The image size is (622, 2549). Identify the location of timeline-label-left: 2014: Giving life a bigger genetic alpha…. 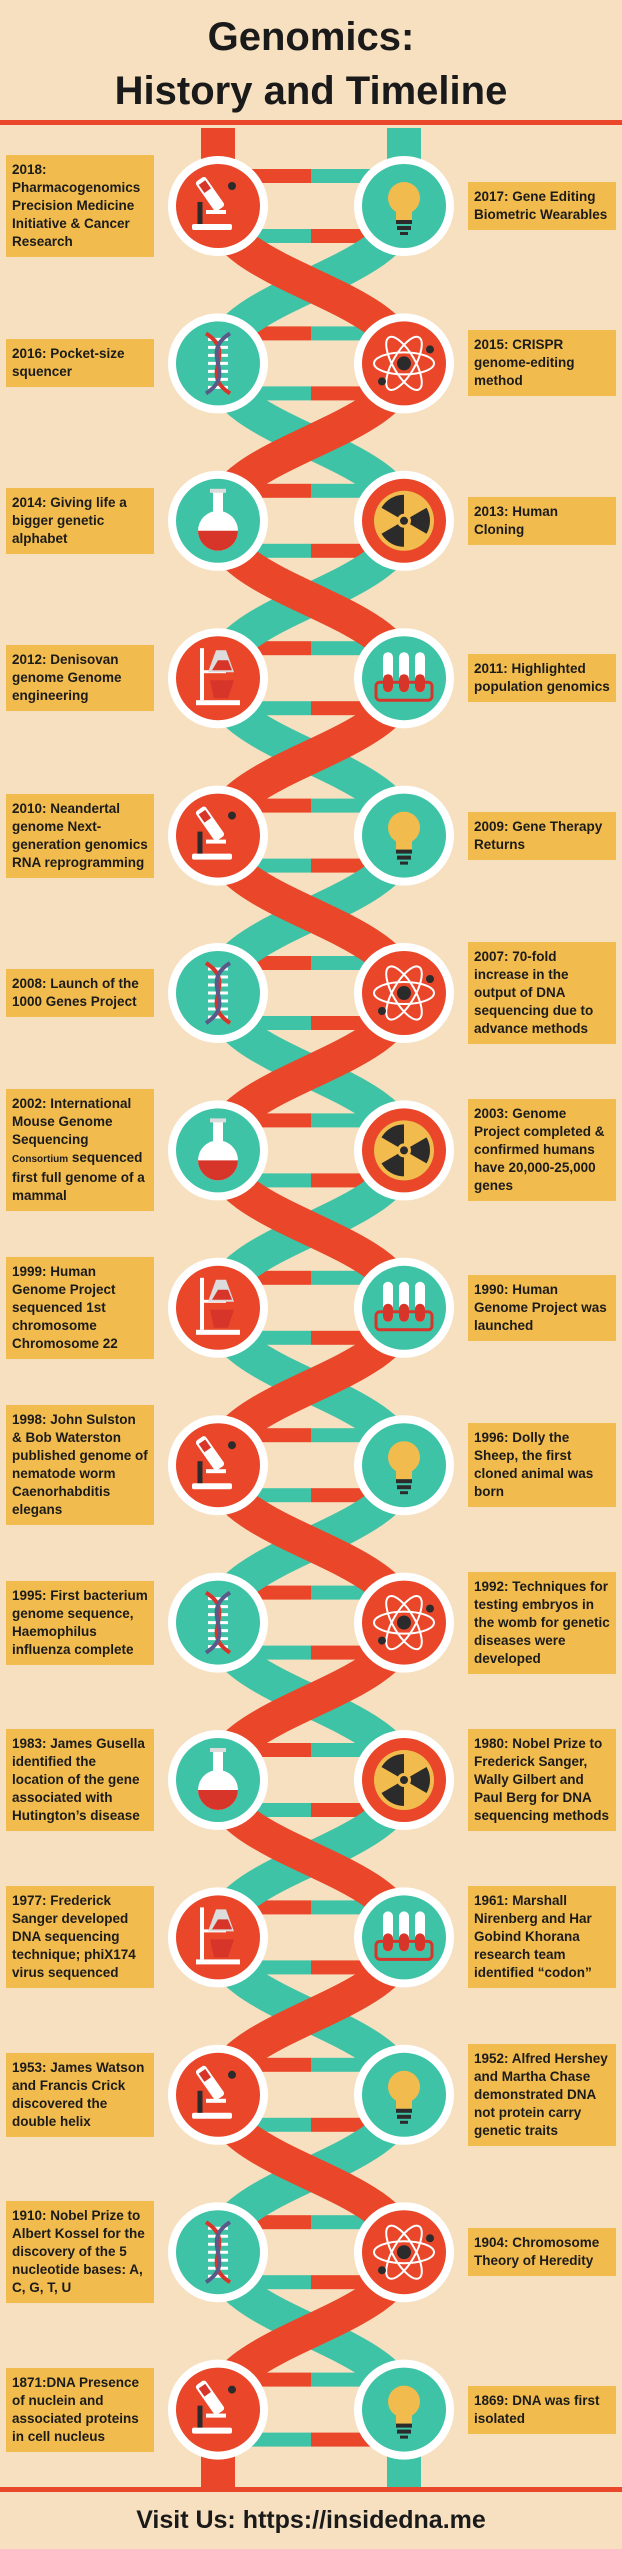
(80, 521).